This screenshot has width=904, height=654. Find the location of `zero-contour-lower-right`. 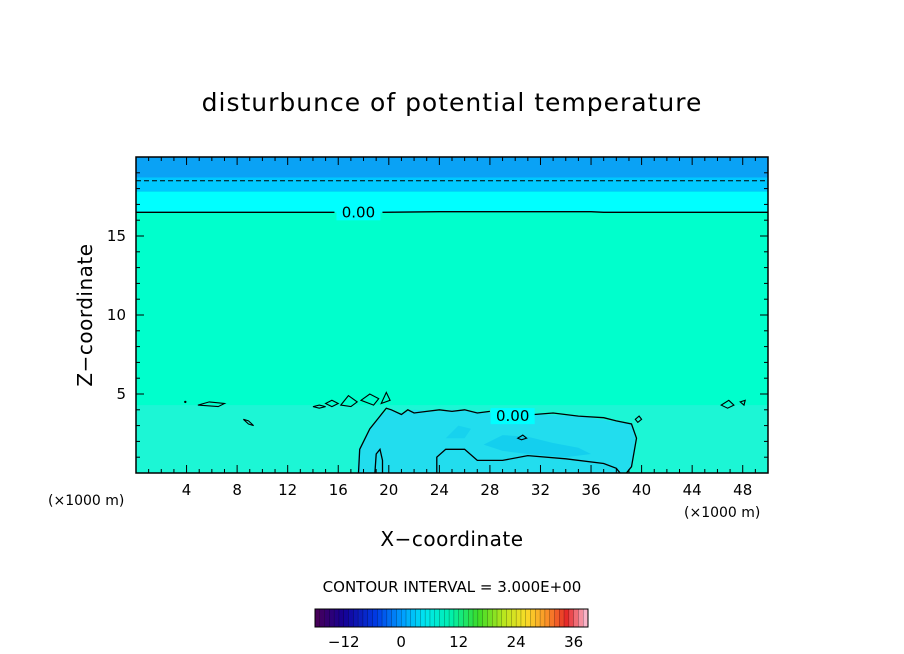

zero-contour-lower-right is located at coordinates (586, 442).